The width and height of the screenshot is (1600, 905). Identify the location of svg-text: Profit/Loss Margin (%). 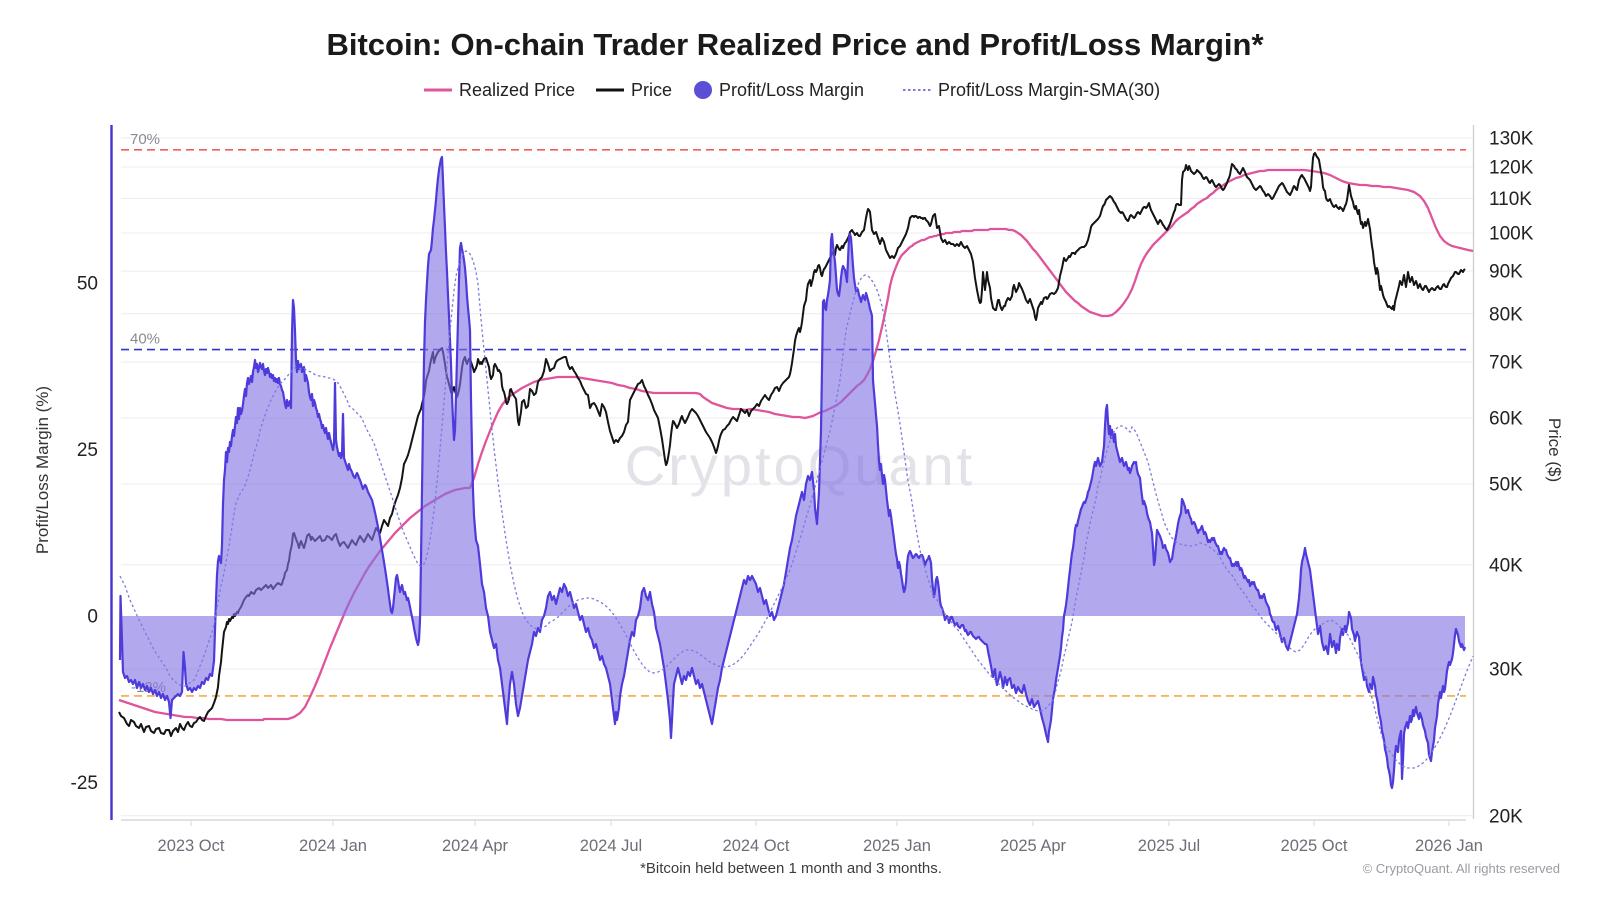
(42, 470).